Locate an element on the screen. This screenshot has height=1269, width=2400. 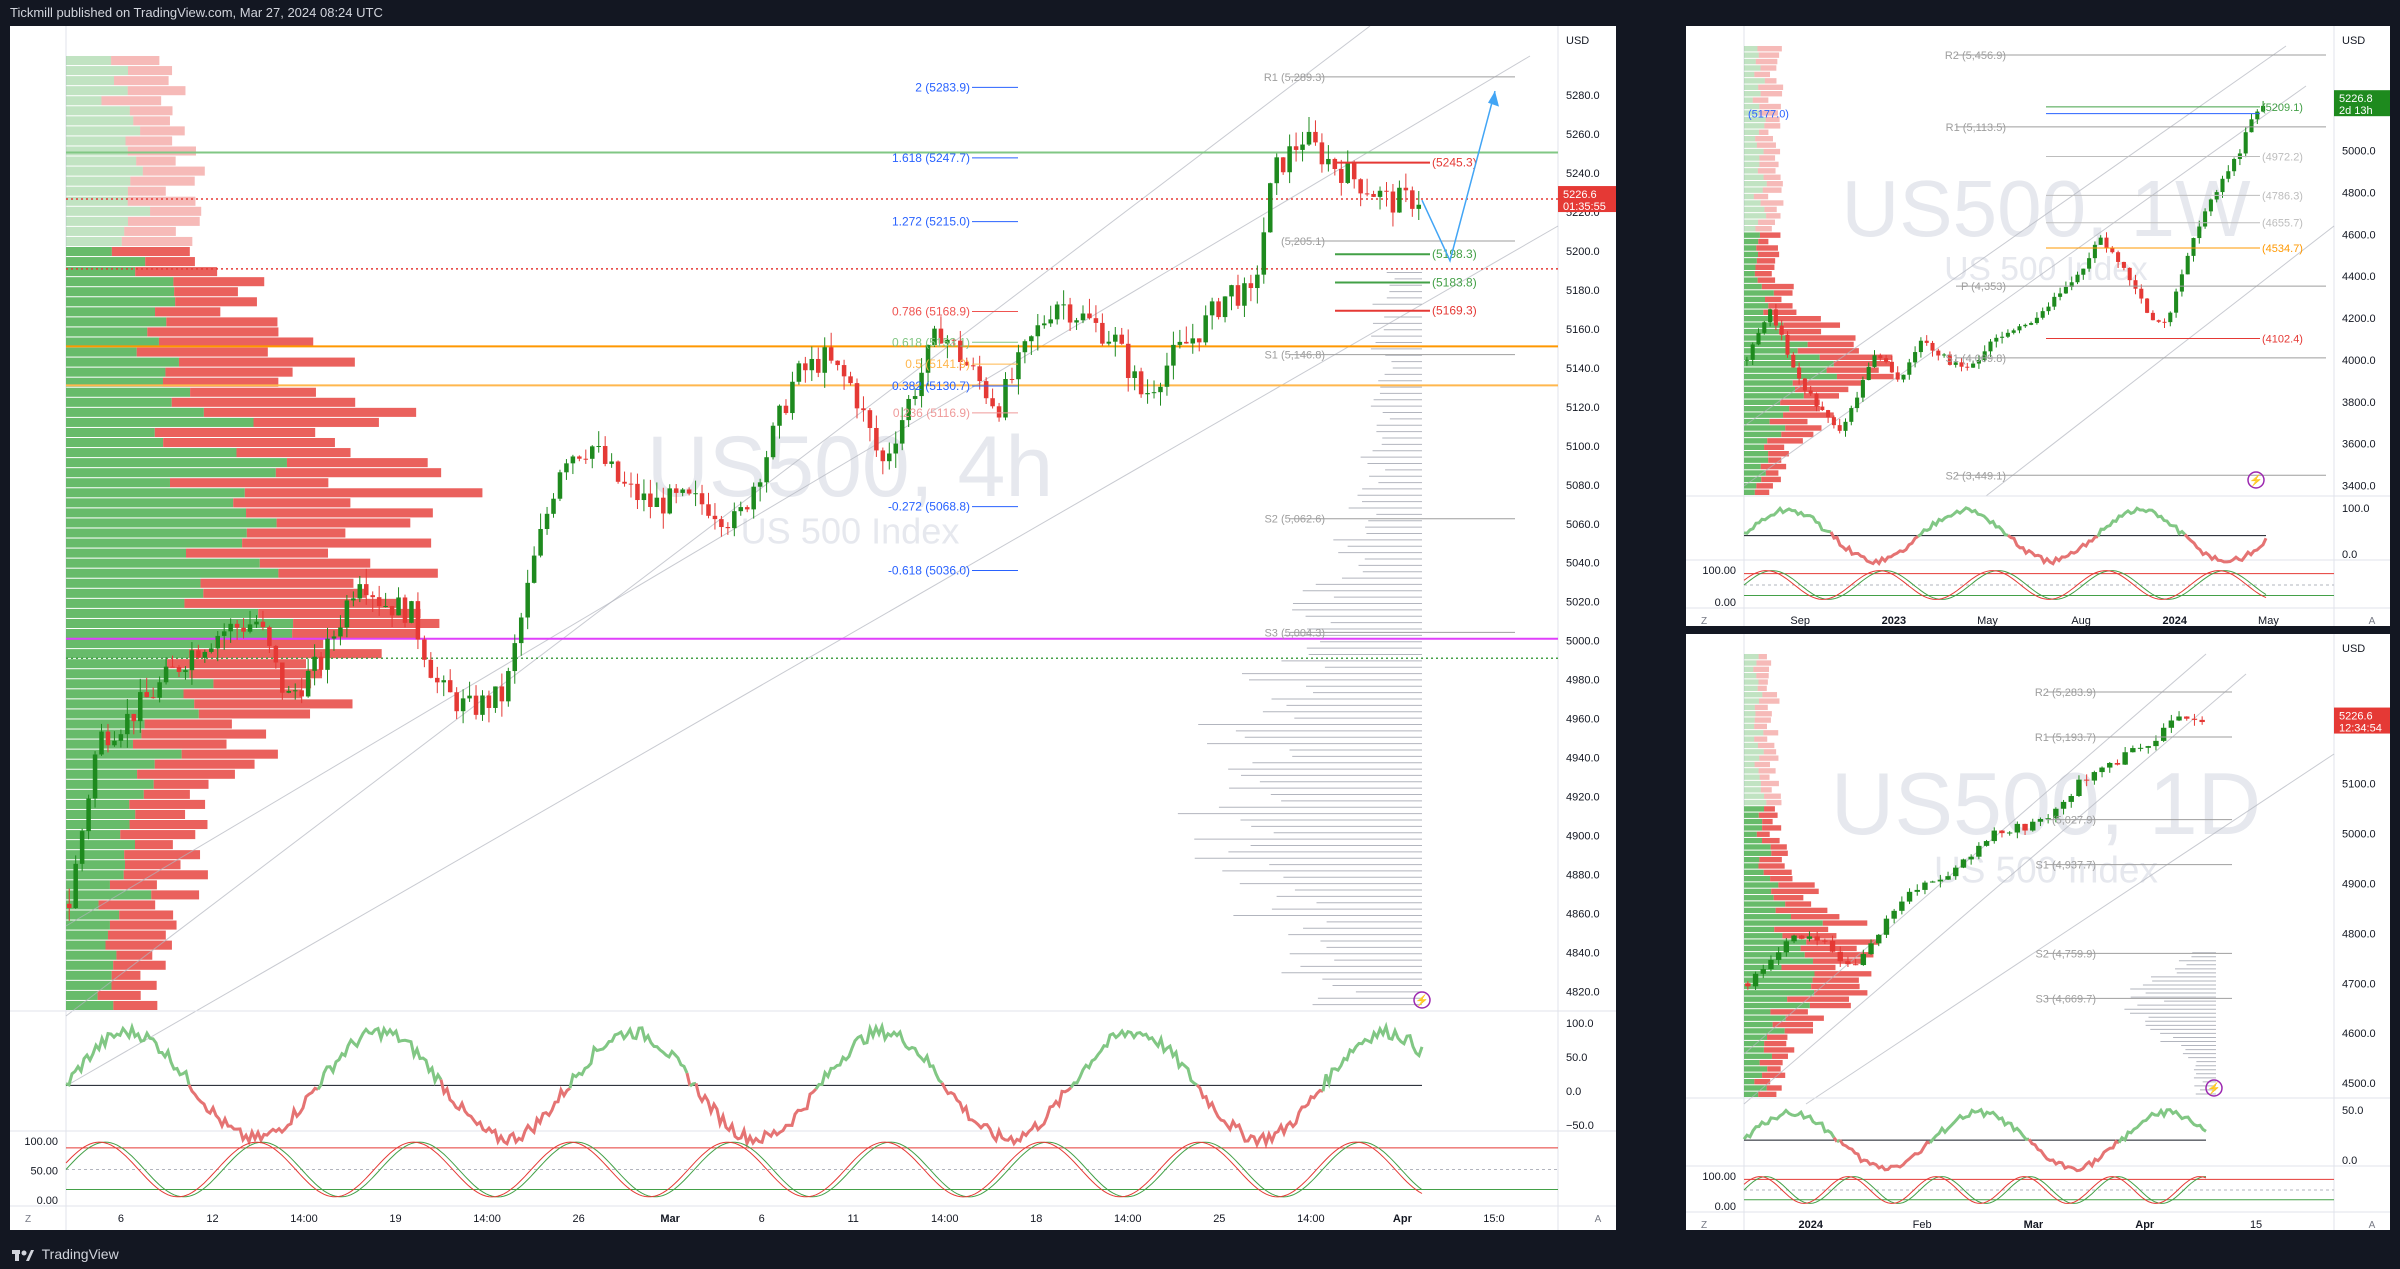
stoch-line is located at coordinates (744, 1169).